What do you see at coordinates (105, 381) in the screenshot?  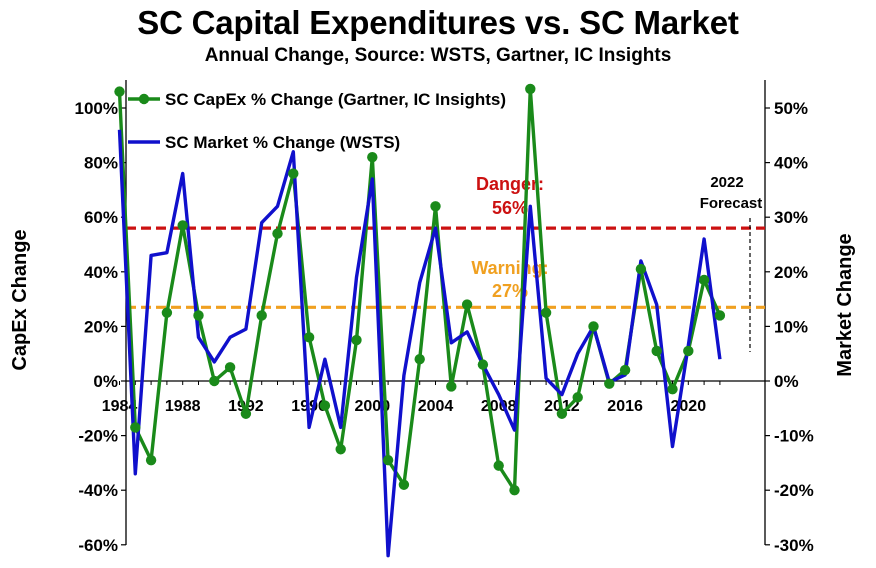 I see `left-tick-label: 0%` at bounding box center [105, 381].